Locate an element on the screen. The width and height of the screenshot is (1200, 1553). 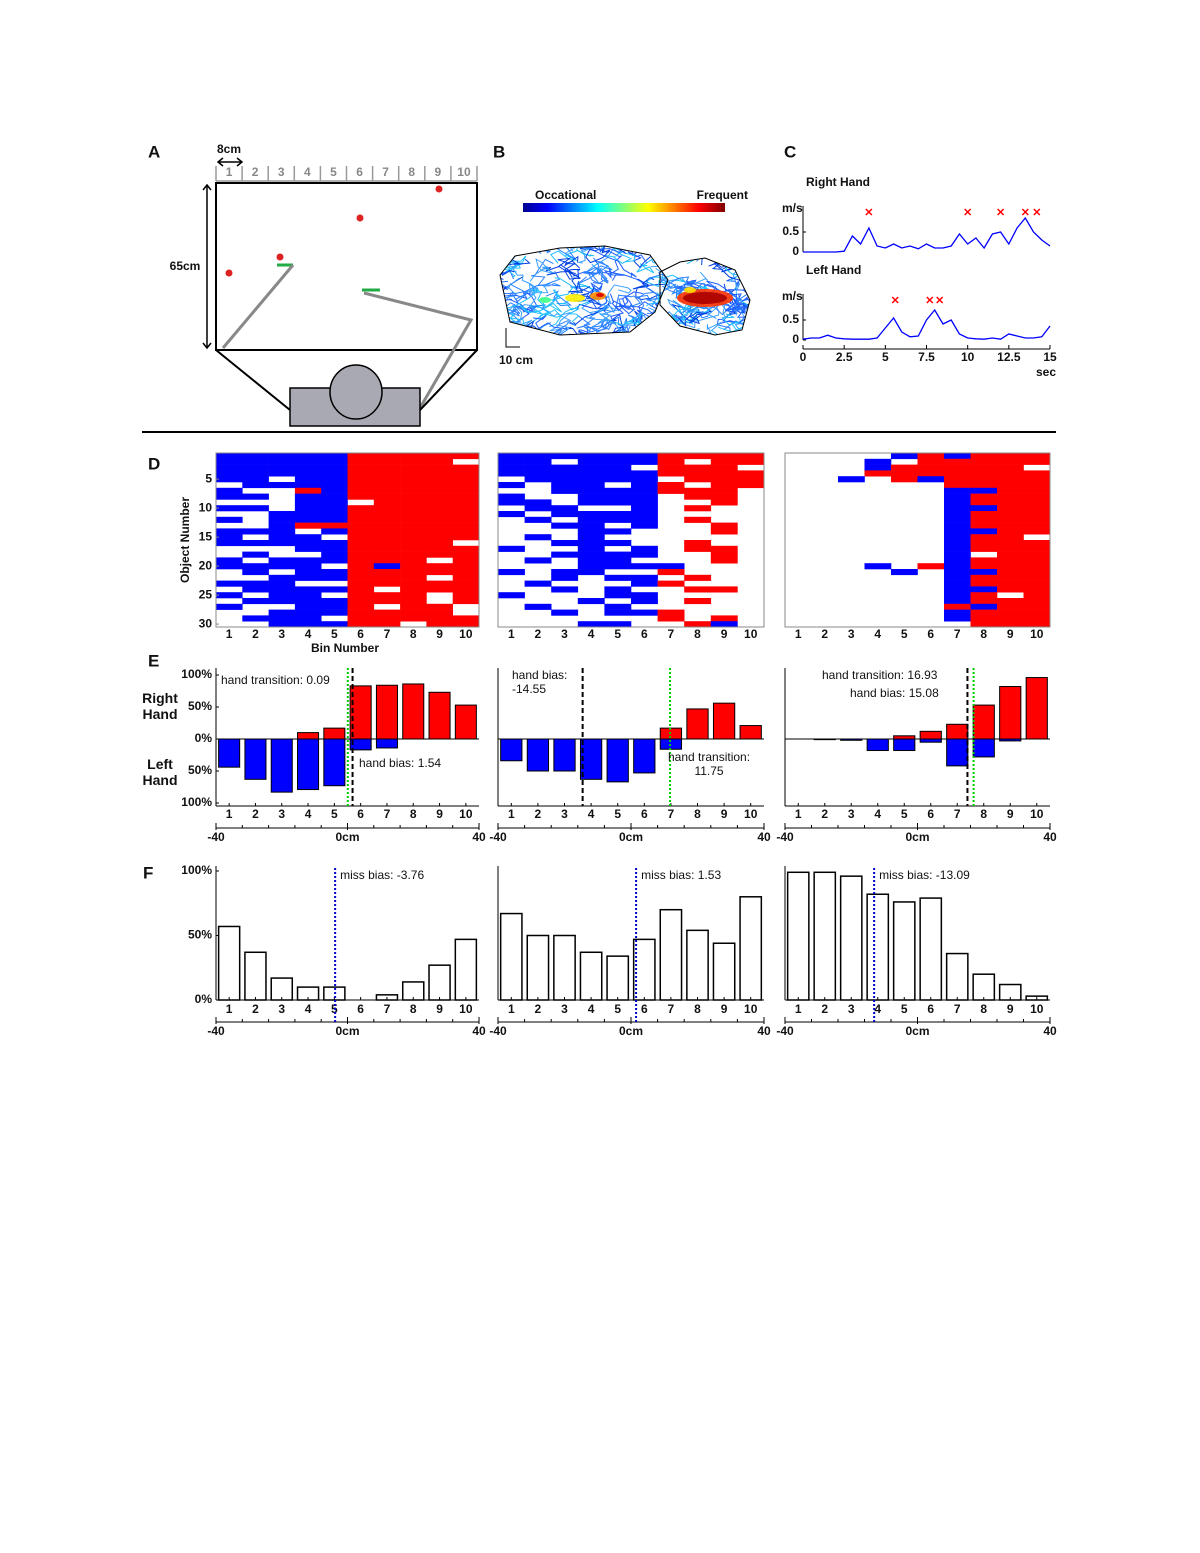
x-tick-label: 2 is located at coordinates (538, 634).